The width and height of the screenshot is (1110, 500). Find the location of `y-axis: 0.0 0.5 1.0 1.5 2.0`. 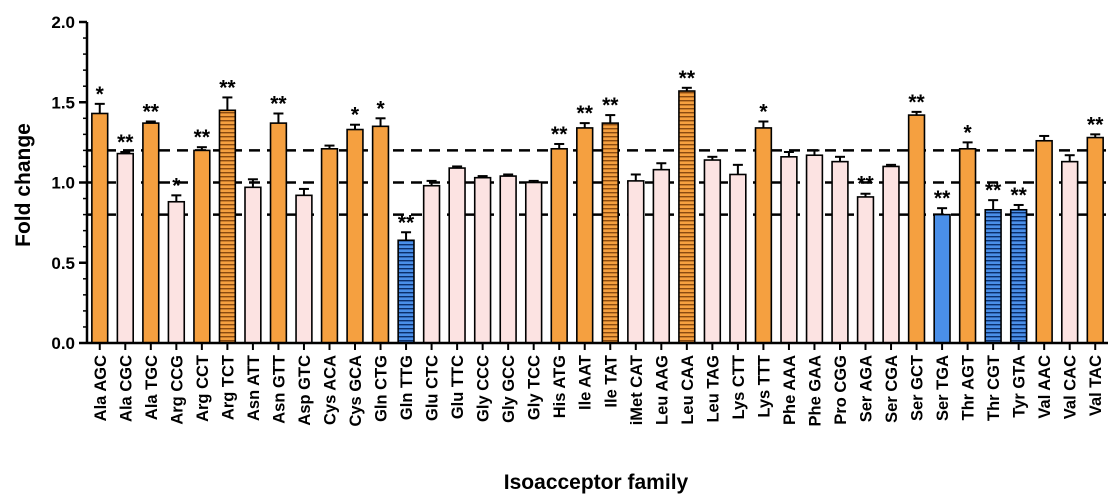

y-axis: 0.0 0.5 1.0 1.5 2.0 is located at coordinates (70, 183).